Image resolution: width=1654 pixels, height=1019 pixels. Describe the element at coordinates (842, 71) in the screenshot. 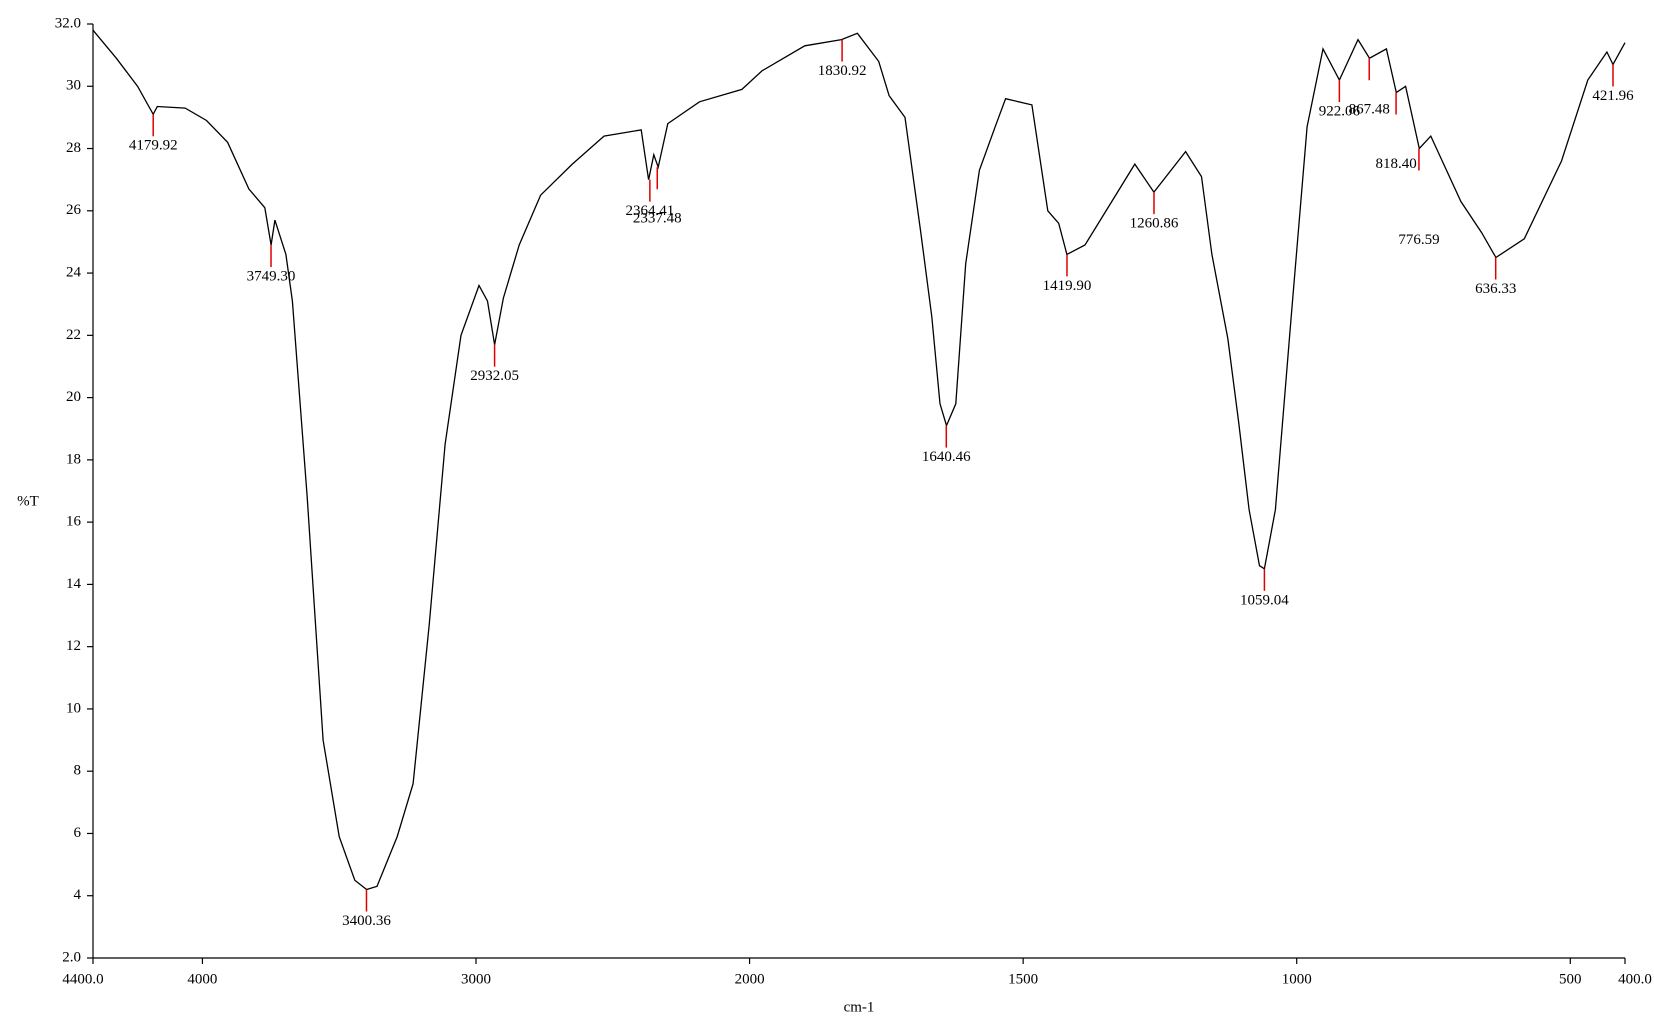

I see `peak-label: 1830.92` at that location.